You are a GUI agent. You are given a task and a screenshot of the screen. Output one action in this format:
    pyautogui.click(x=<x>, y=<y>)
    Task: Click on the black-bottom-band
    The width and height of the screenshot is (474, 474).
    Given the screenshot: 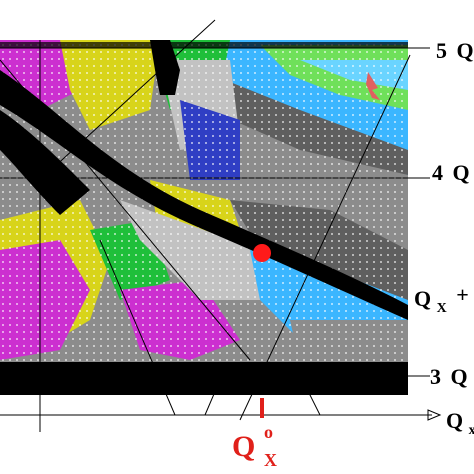 What is the action you would take?
    pyautogui.click(x=204, y=378)
    